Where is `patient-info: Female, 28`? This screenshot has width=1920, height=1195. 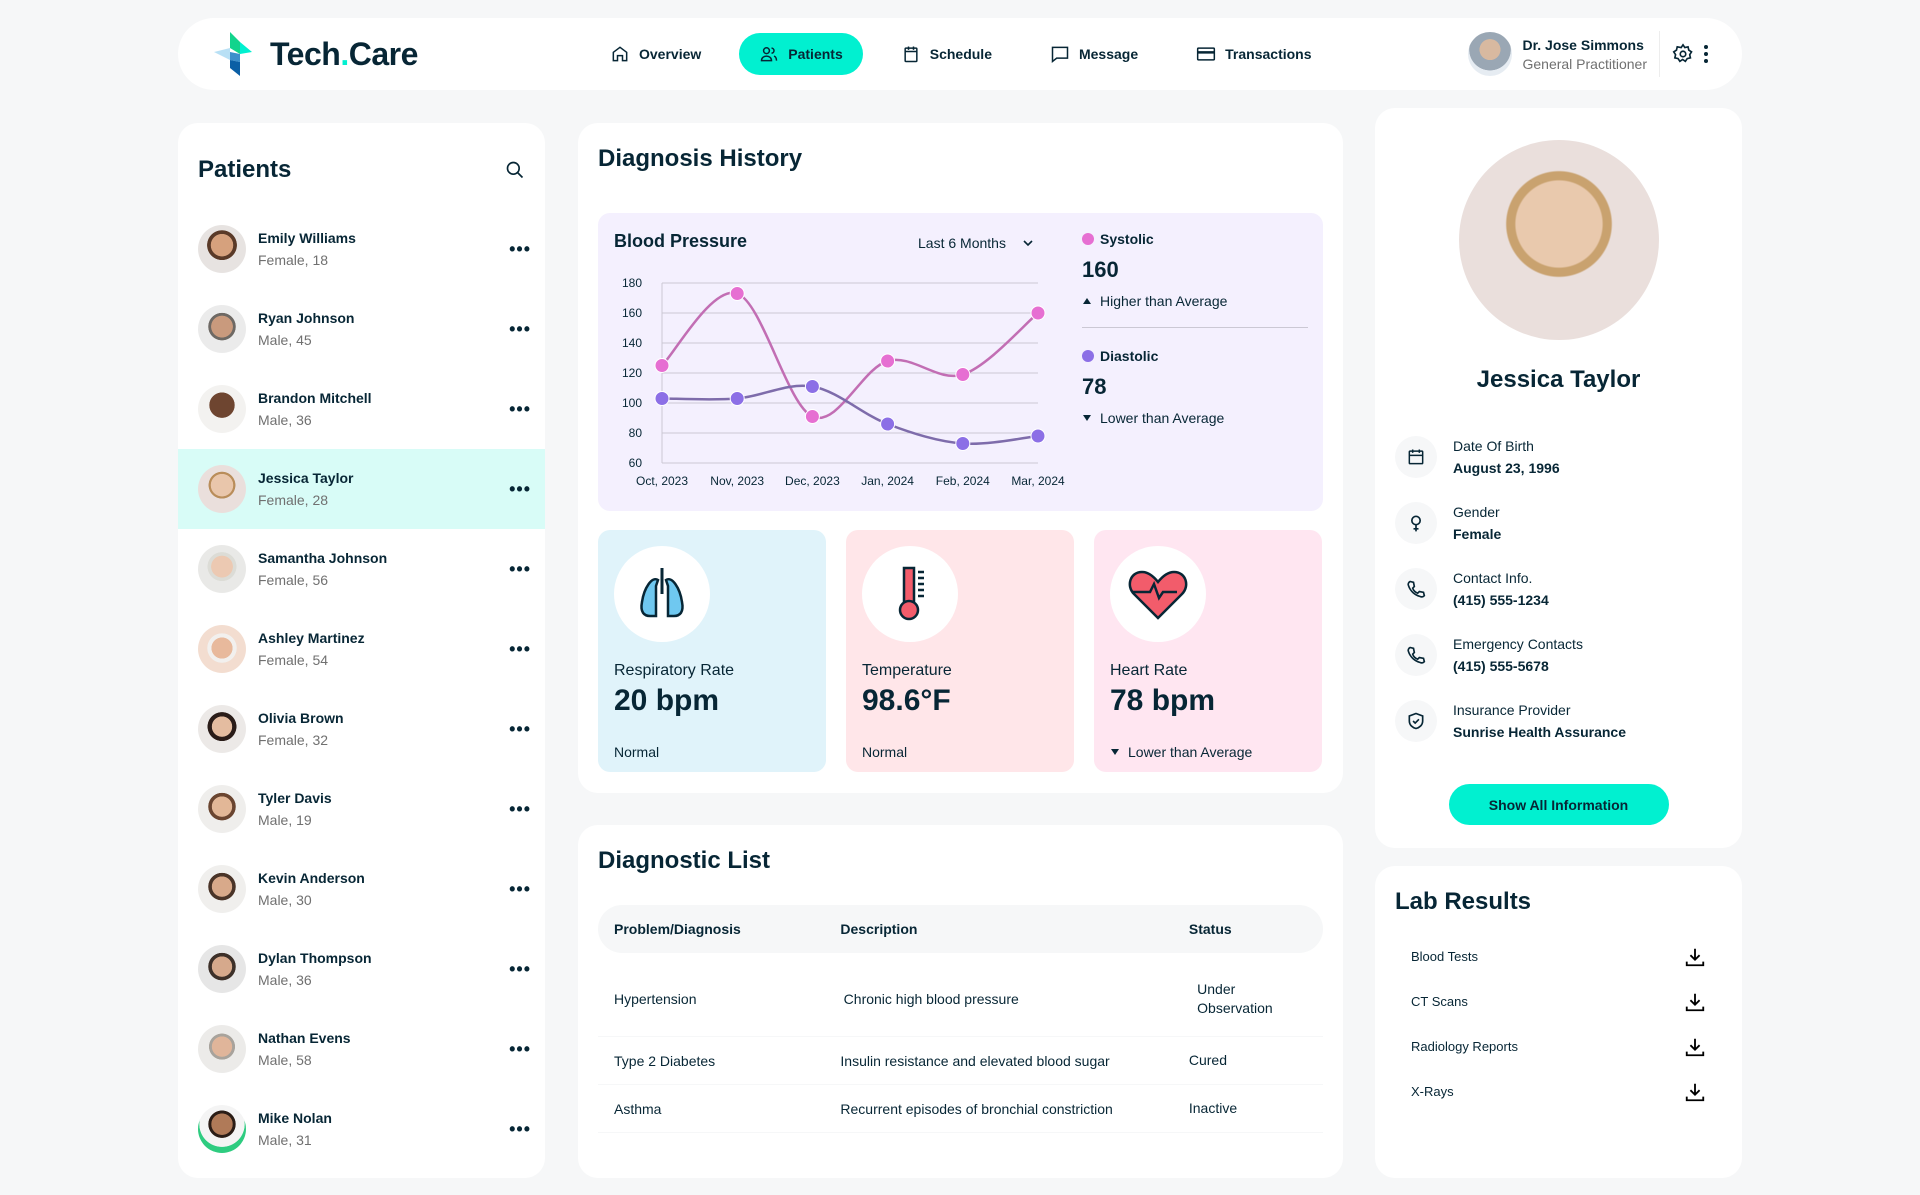 patient-info: Female, 28 is located at coordinates (293, 500).